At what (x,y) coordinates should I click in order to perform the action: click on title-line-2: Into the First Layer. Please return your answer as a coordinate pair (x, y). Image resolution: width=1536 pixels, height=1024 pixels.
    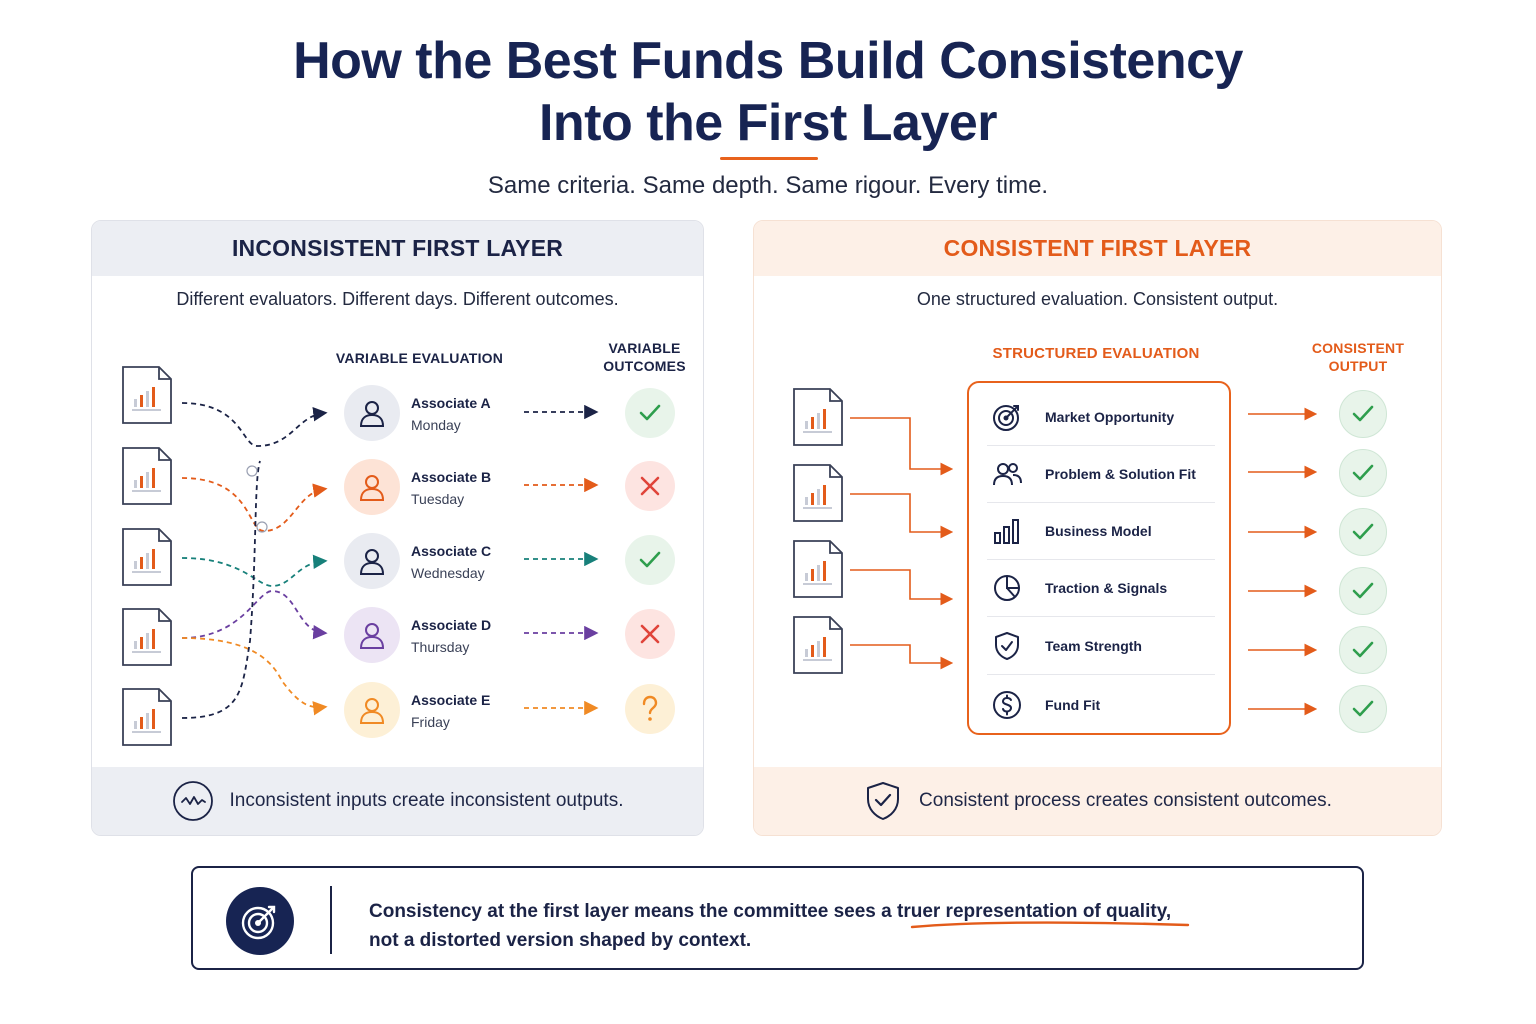
    Looking at the image, I should click on (768, 123).